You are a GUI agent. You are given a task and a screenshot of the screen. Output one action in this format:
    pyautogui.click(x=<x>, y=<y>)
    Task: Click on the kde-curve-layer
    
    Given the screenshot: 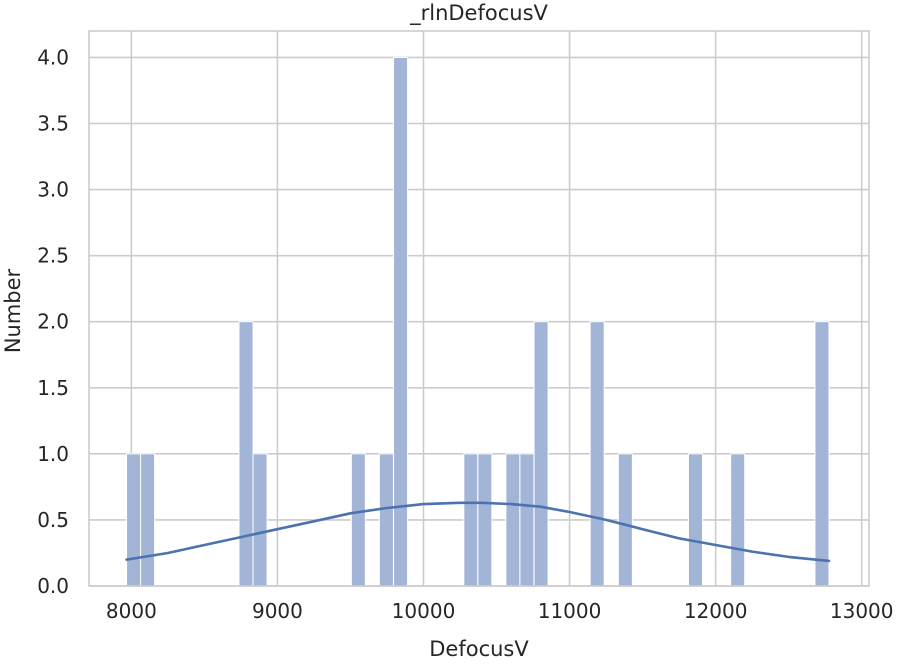 What is the action you would take?
    pyautogui.click(x=478, y=532)
    